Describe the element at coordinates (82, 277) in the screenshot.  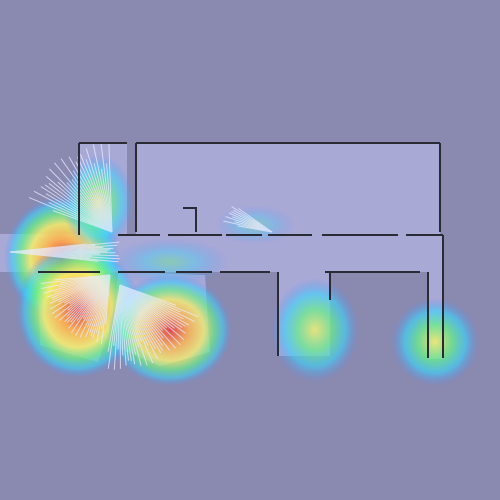
I see `west-scan-ray` at that location.